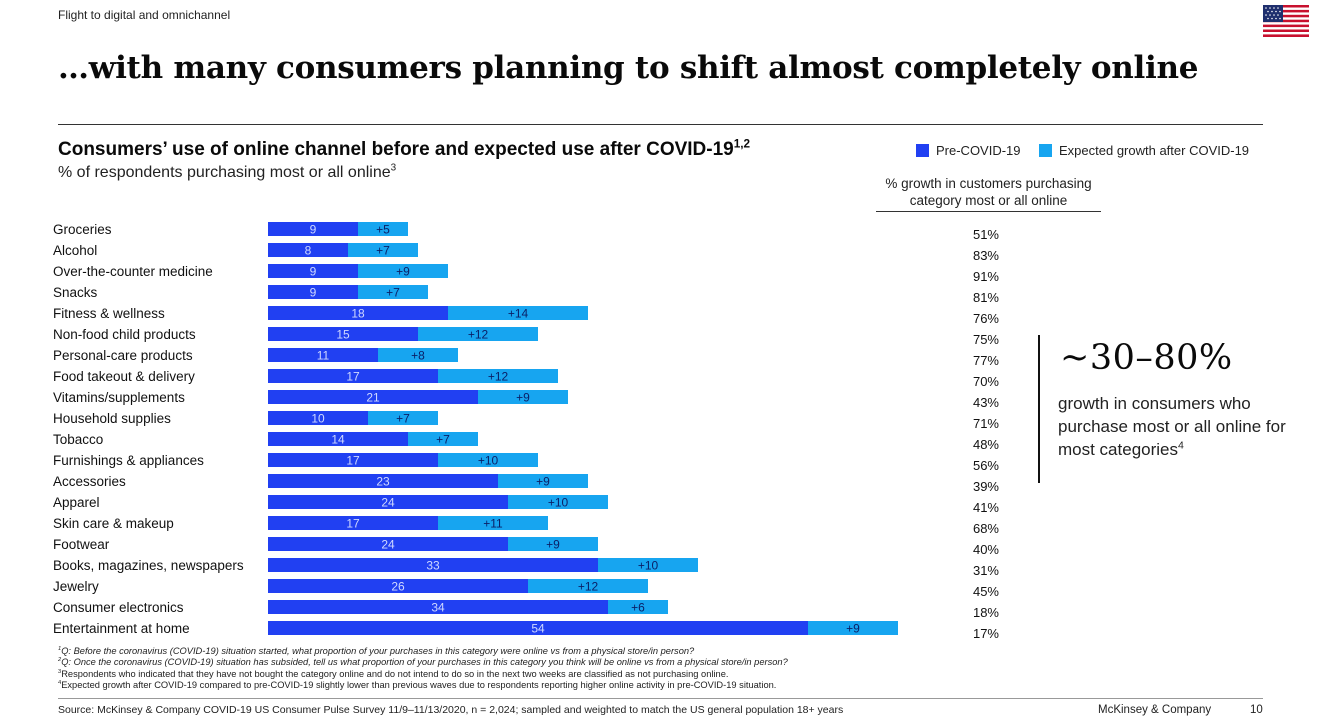 This screenshot has width=1320, height=727. Describe the element at coordinates (986, 381) in the screenshot. I see `growth-percent-value: 70%` at that location.